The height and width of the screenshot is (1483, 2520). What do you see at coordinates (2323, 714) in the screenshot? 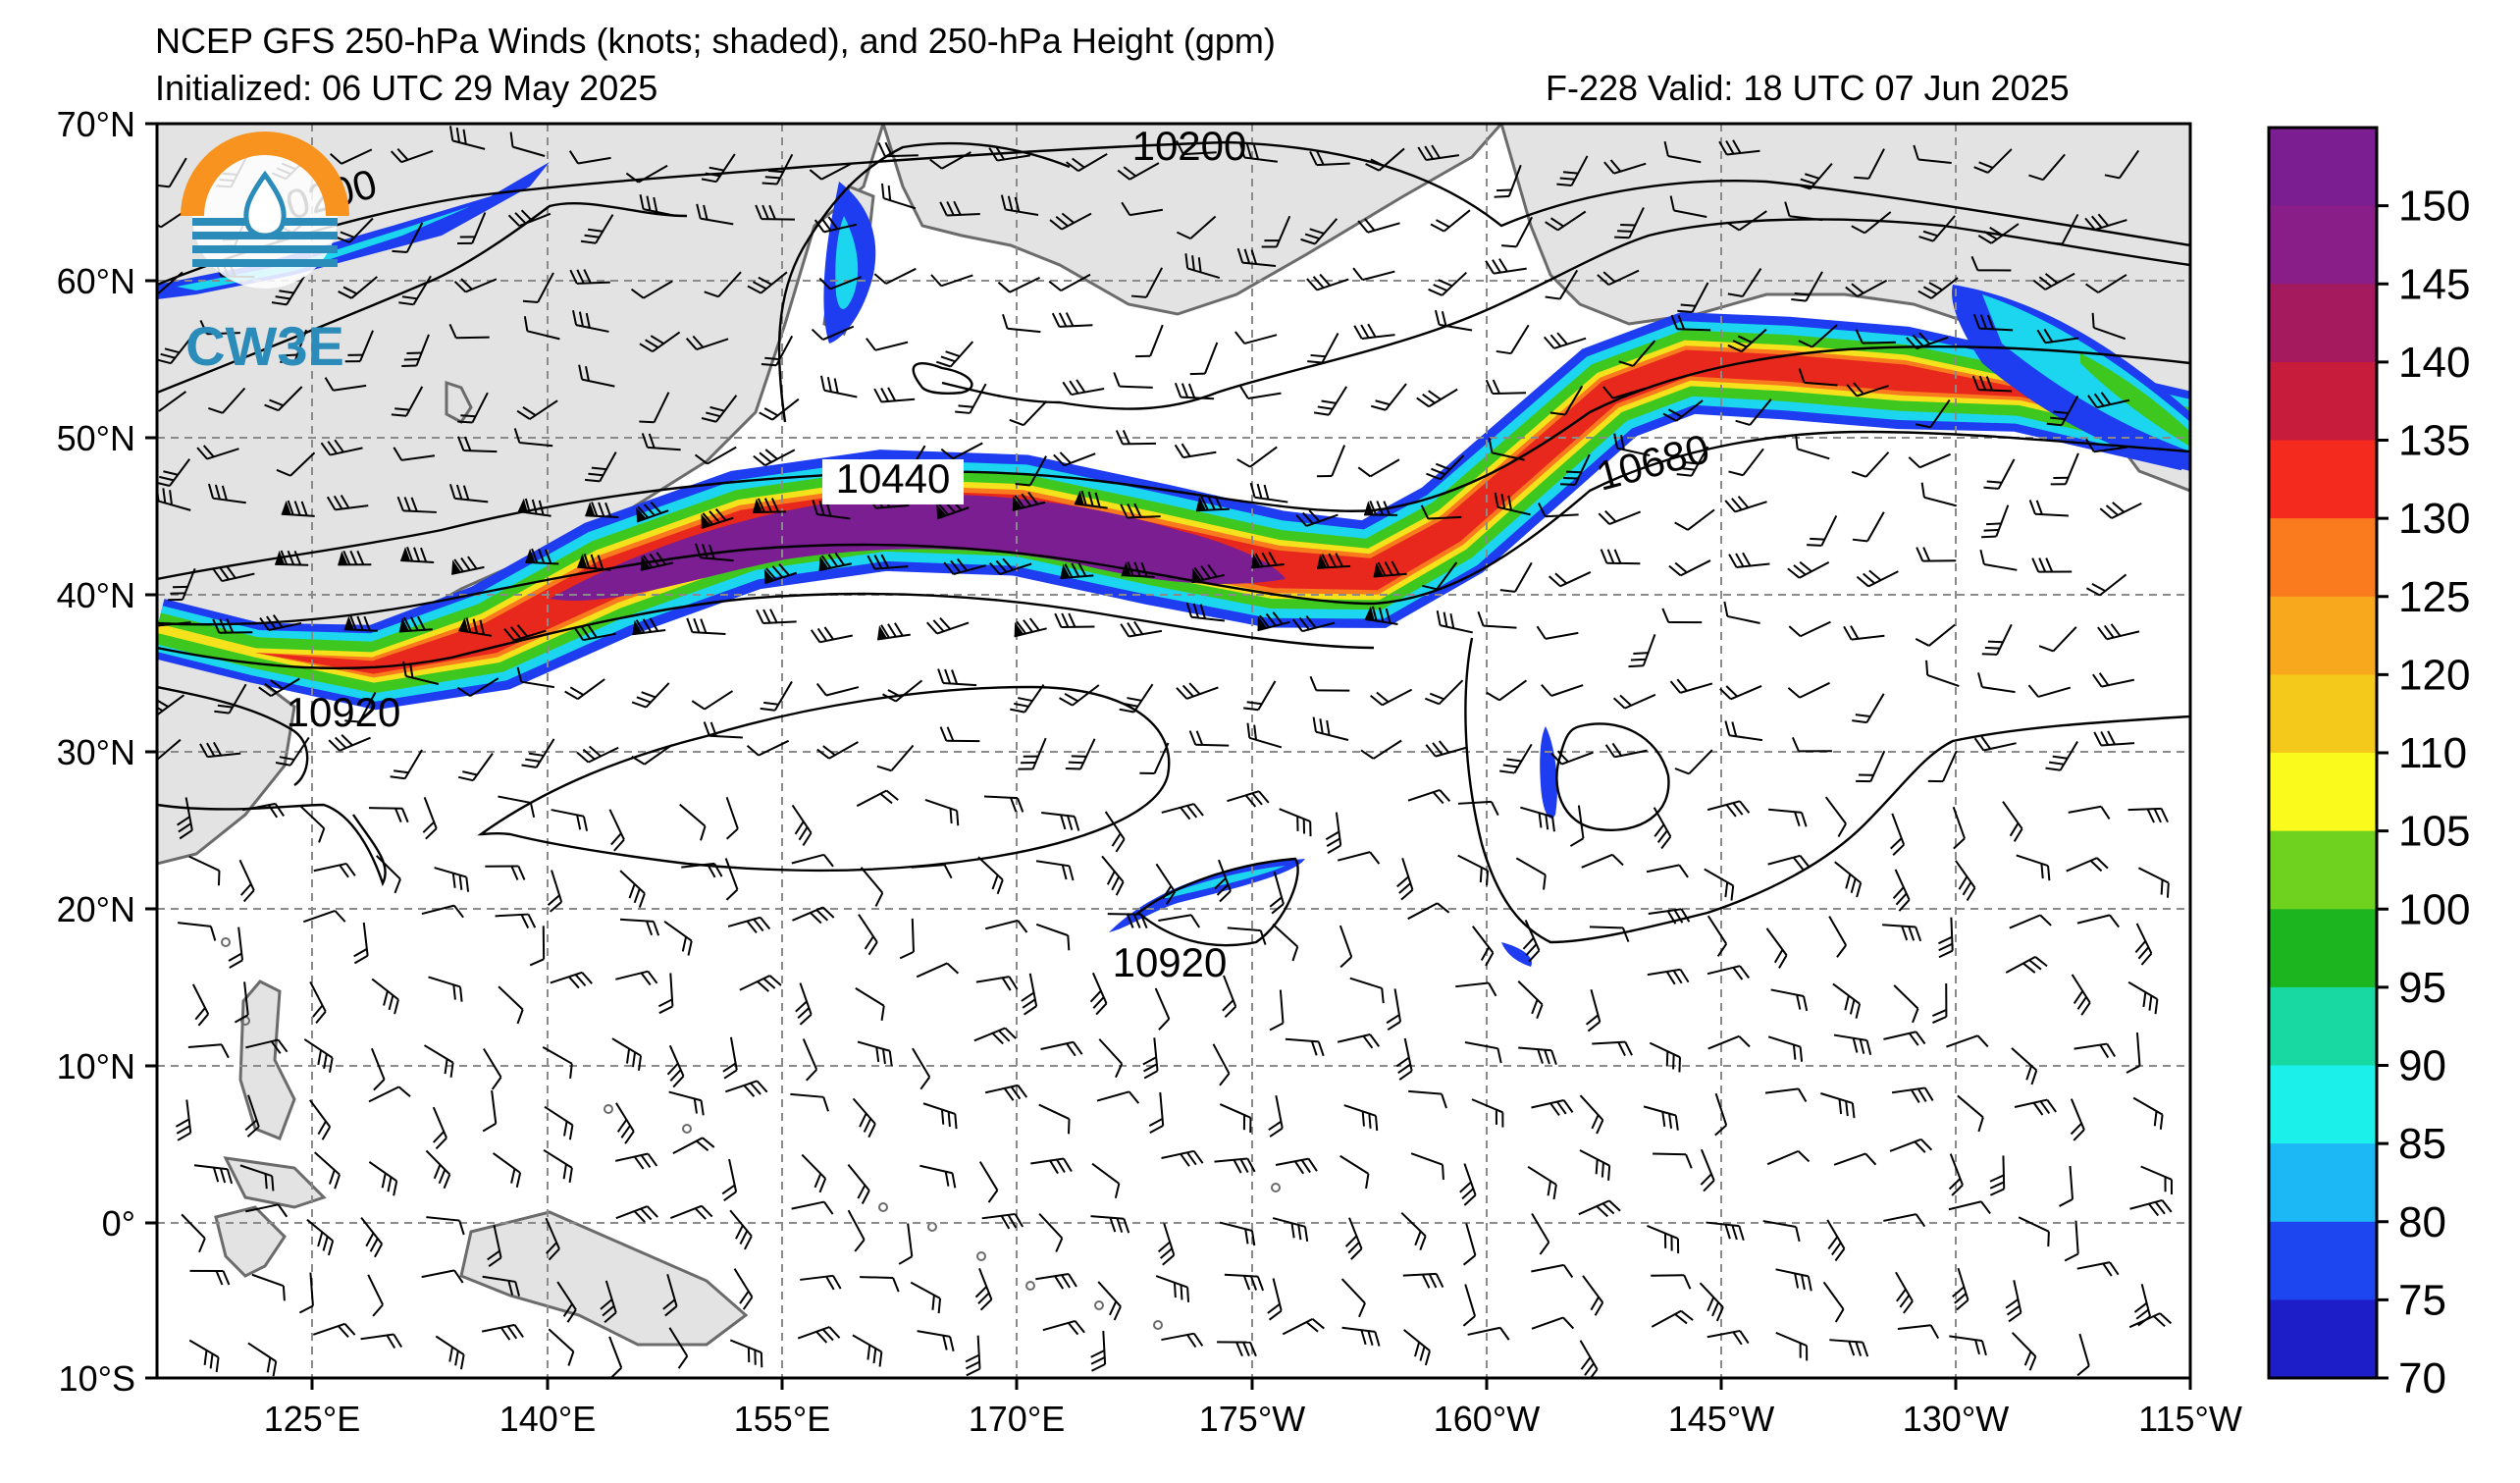
I see `colorbar-bin` at bounding box center [2323, 714].